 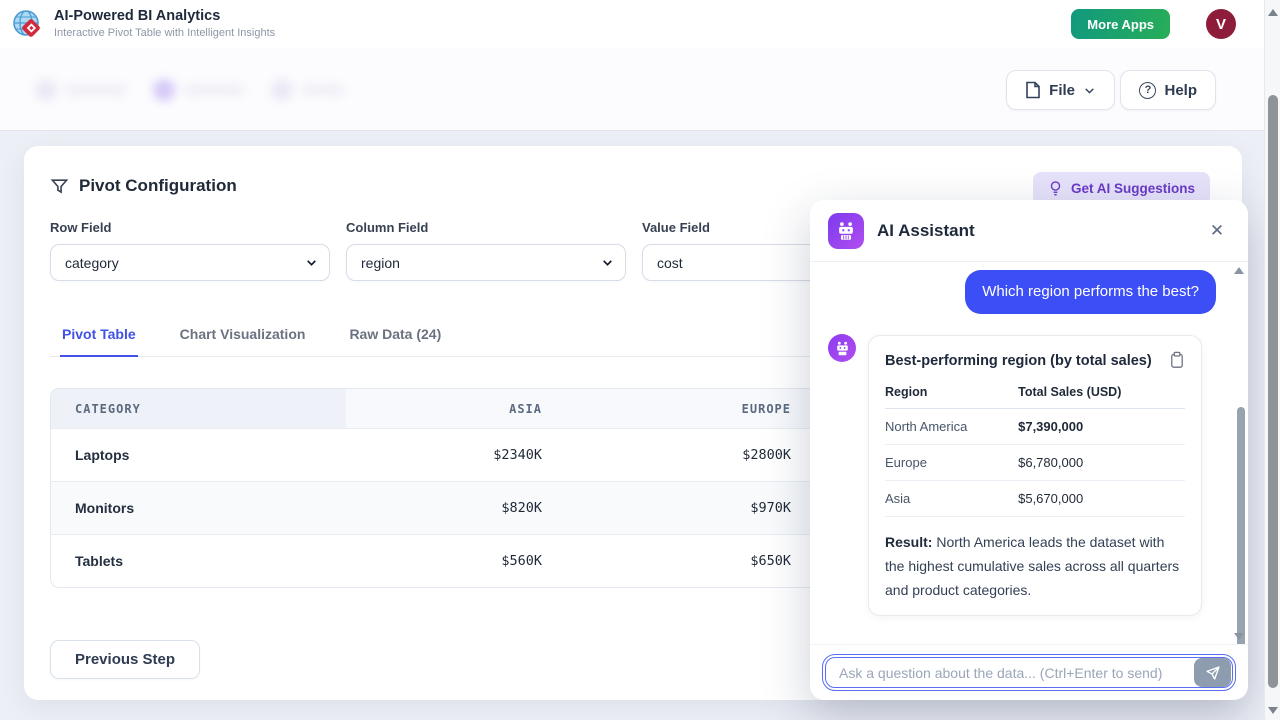 What do you see at coordinates (952, 426) in the screenshot?
I see `region-cell: North America` at bounding box center [952, 426].